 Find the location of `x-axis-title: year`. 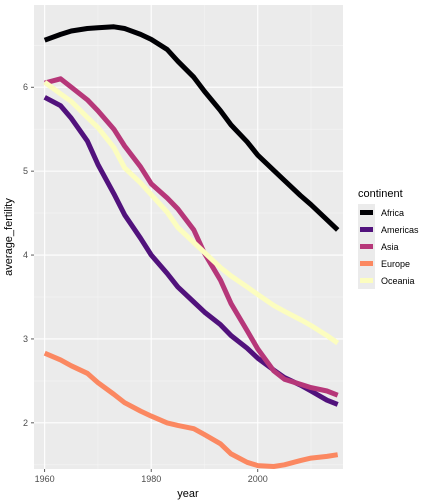

x-axis-title: year is located at coordinates (188, 494).